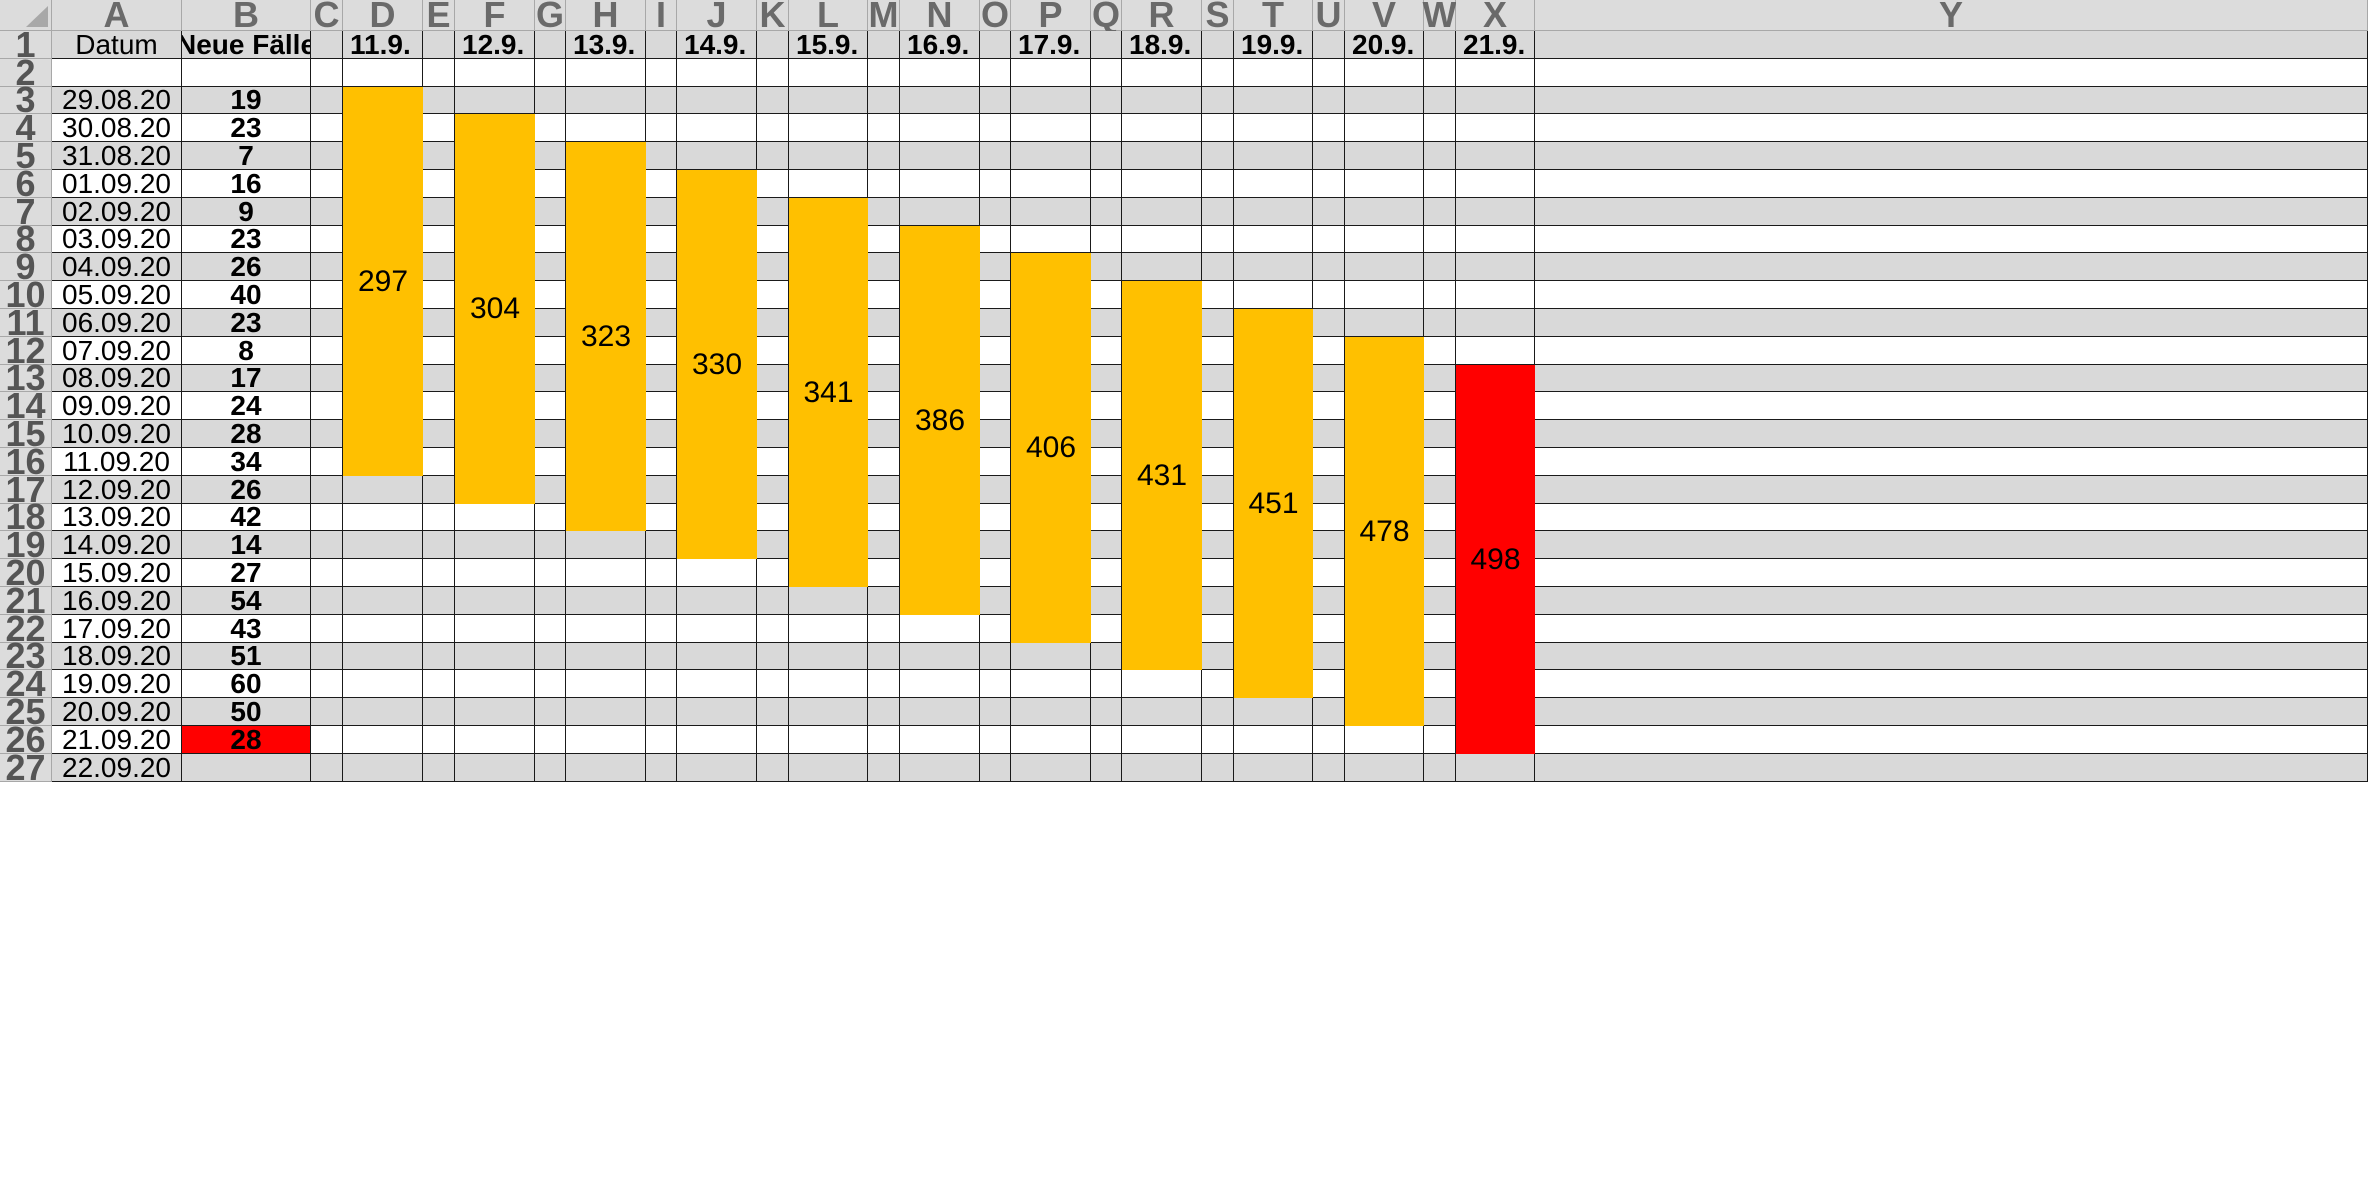  What do you see at coordinates (1106, 351) in the screenshot?
I see `cell-q12` at bounding box center [1106, 351].